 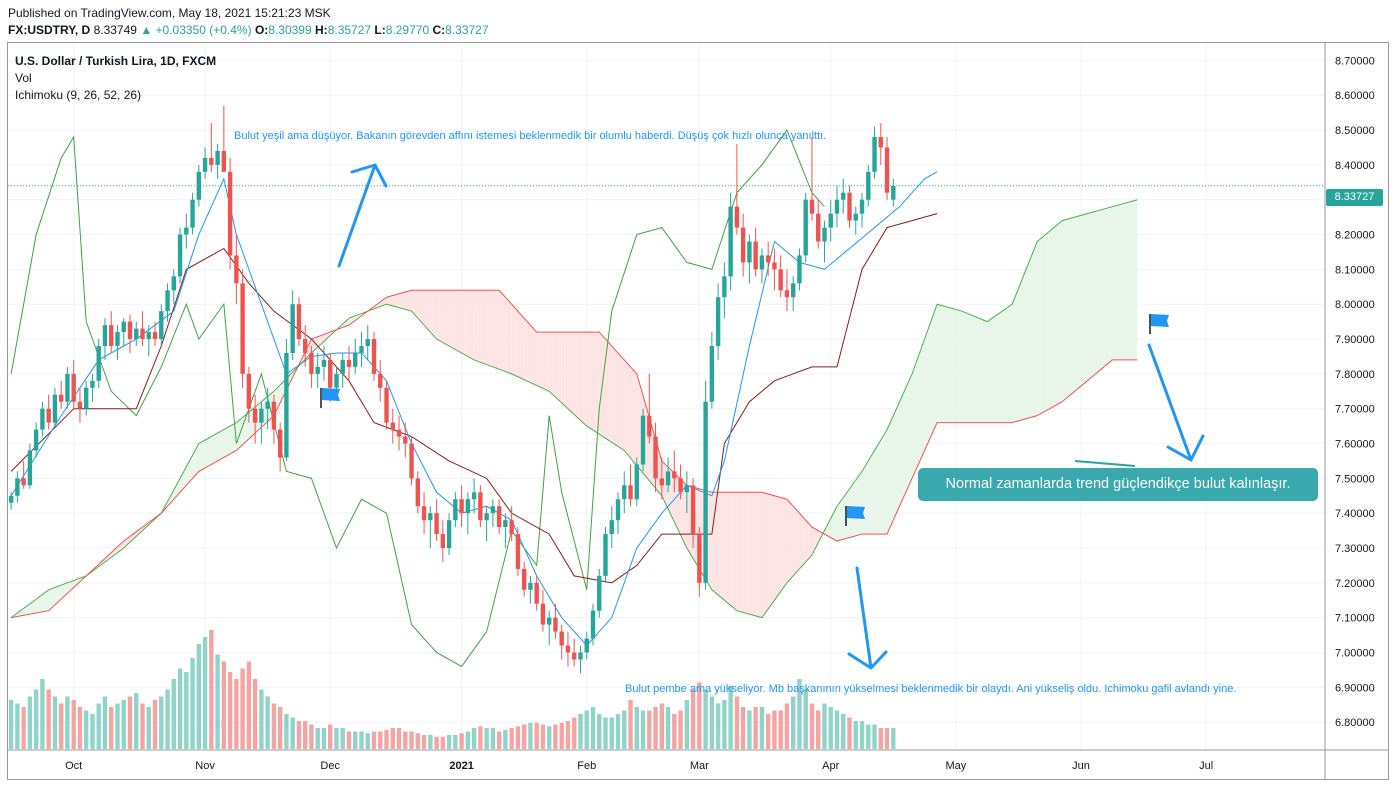 I want to click on x-tick-label: Apr, so click(x=830, y=766).